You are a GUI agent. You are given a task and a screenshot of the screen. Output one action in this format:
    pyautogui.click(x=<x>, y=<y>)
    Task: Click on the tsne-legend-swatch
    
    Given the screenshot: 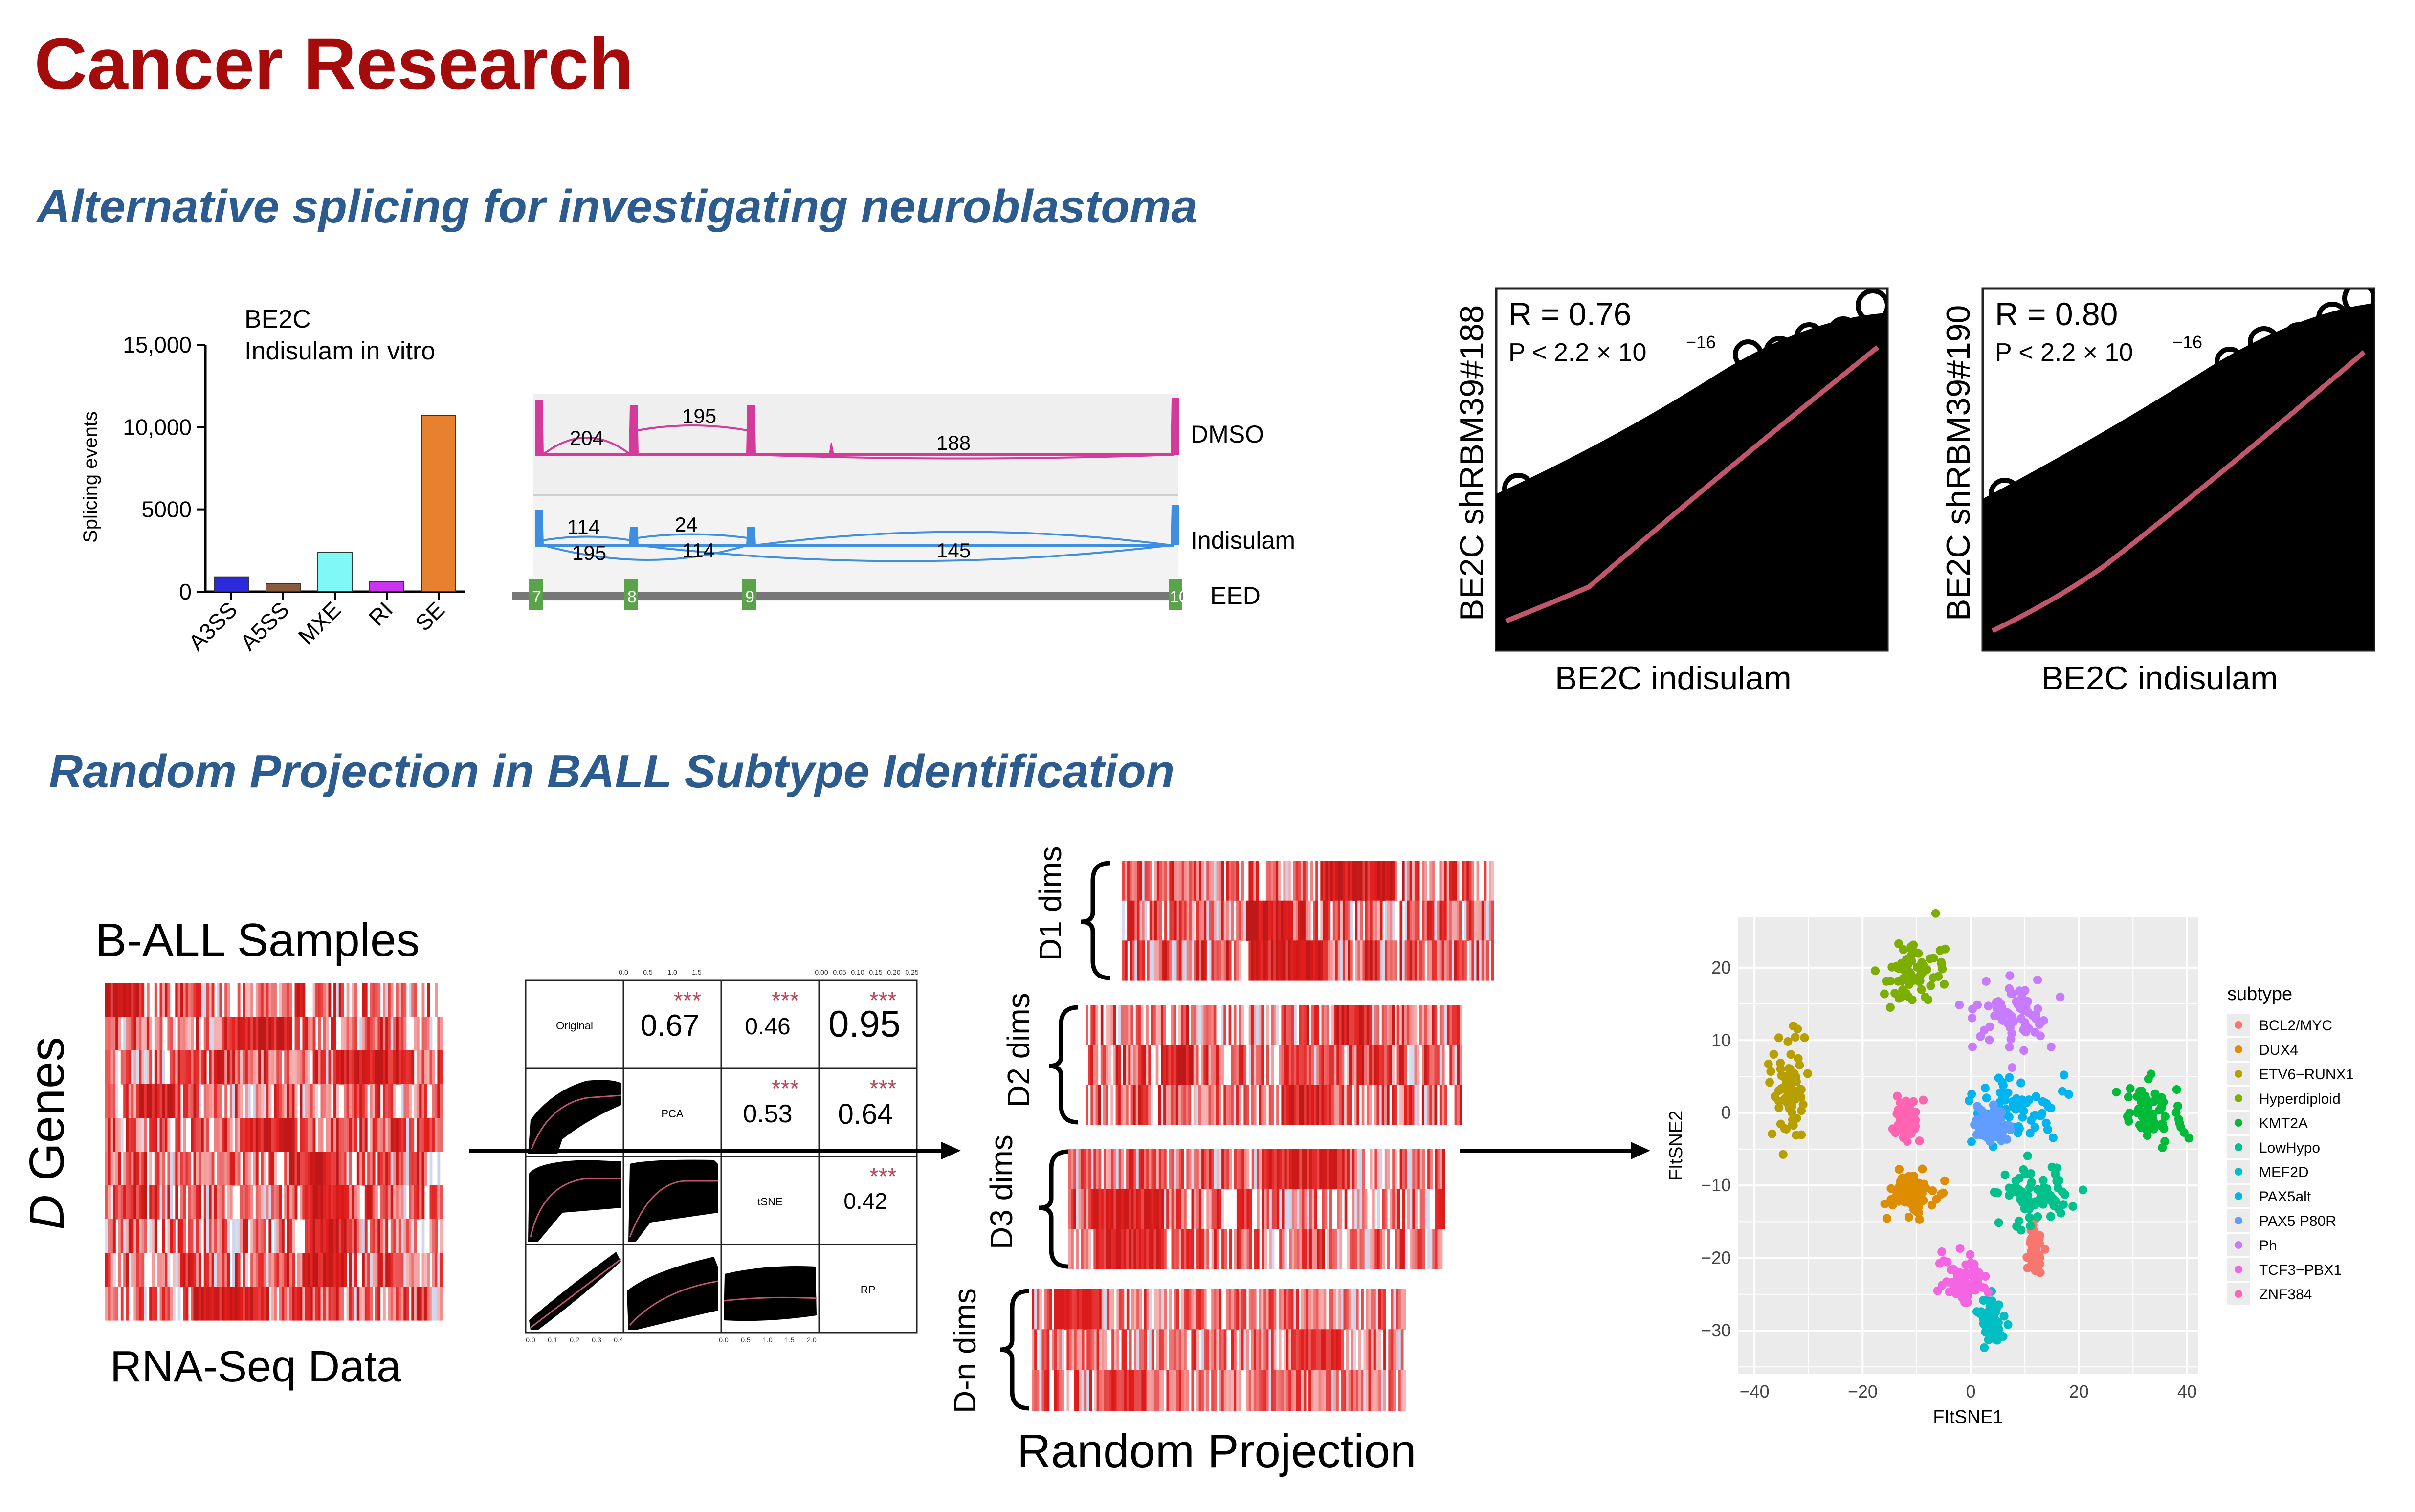 What is the action you would take?
    pyautogui.click(x=2238, y=1172)
    